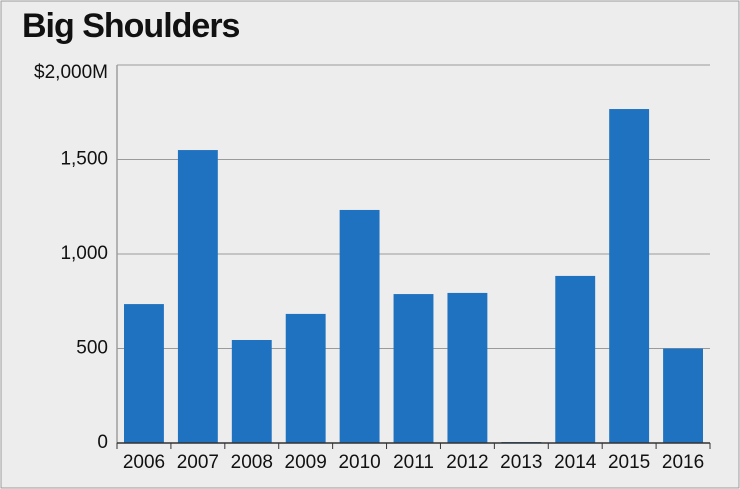  What do you see at coordinates (629, 462) in the screenshot?
I see `x-tick-label: 2015` at bounding box center [629, 462].